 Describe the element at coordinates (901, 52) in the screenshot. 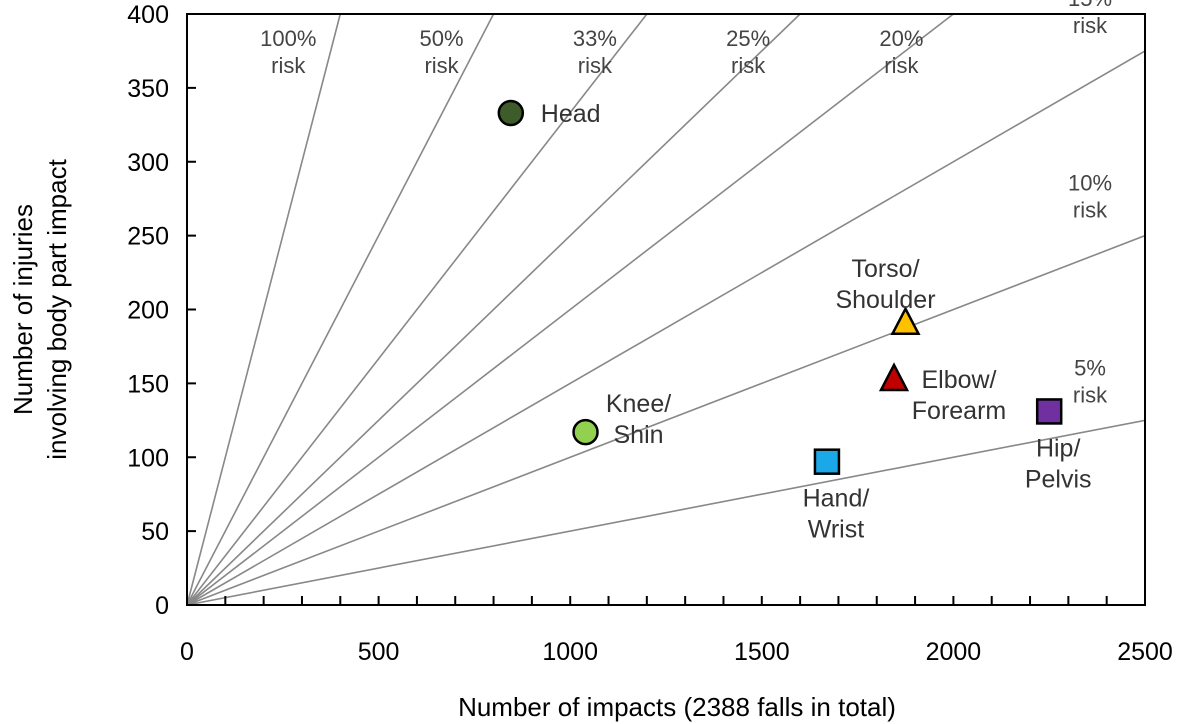

I see `risk-label-5: 20% risk` at that location.